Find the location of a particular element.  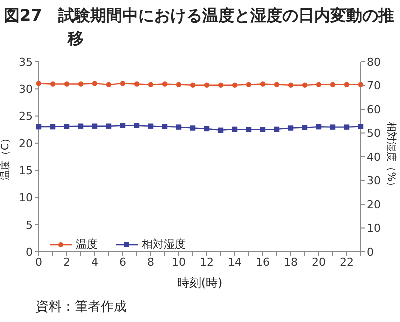

x-tick-label: 20 is located at coordinates (319, 262).